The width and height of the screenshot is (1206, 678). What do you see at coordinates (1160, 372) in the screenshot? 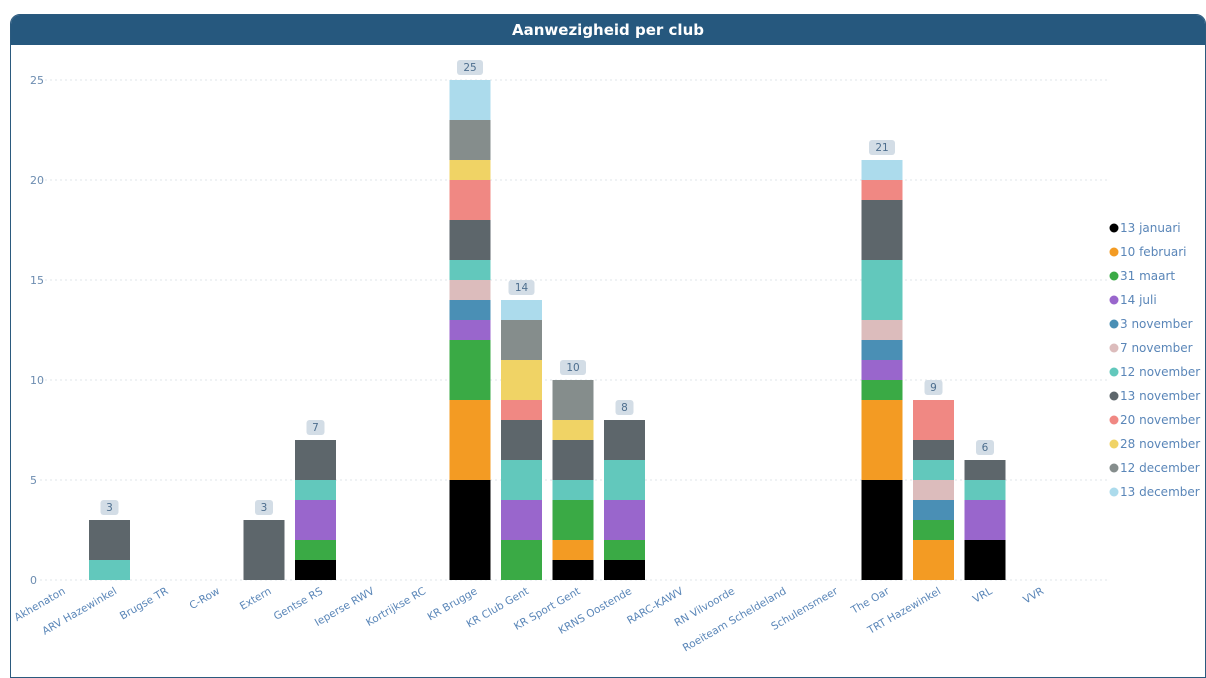
I see `legend-entry: 12 november` at bounding box center [1160, 372].